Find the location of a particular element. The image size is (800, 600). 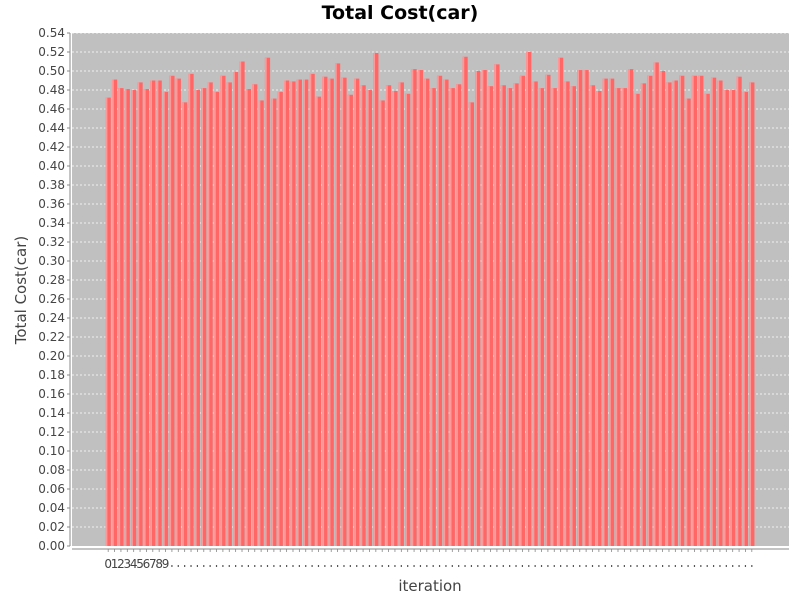

y-tick-label: 0.08 is located at coordinates (51, 470).